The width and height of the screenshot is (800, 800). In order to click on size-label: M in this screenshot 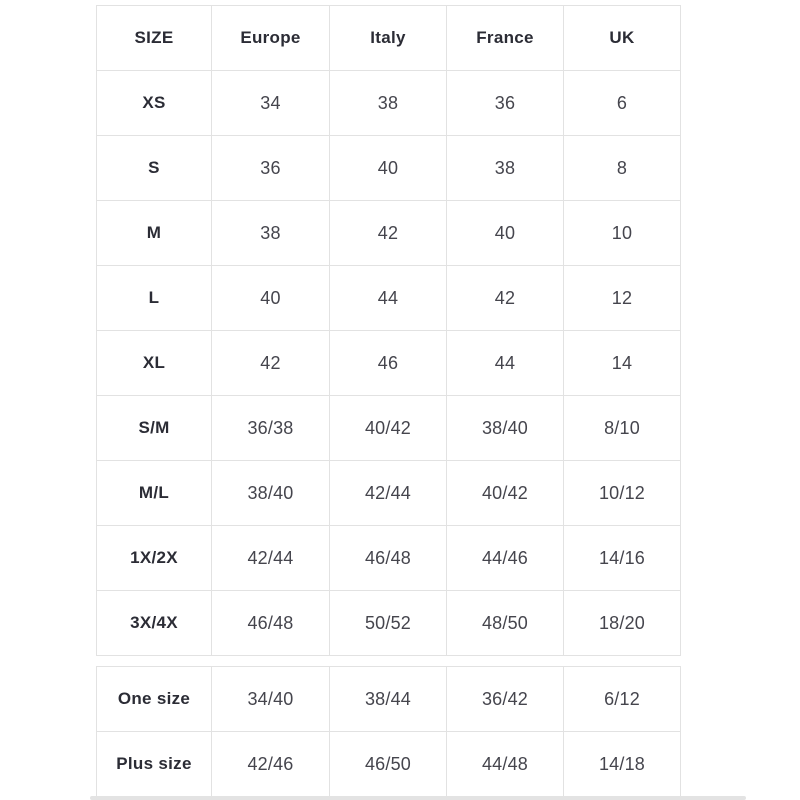, I will do `click(154, 233)`.